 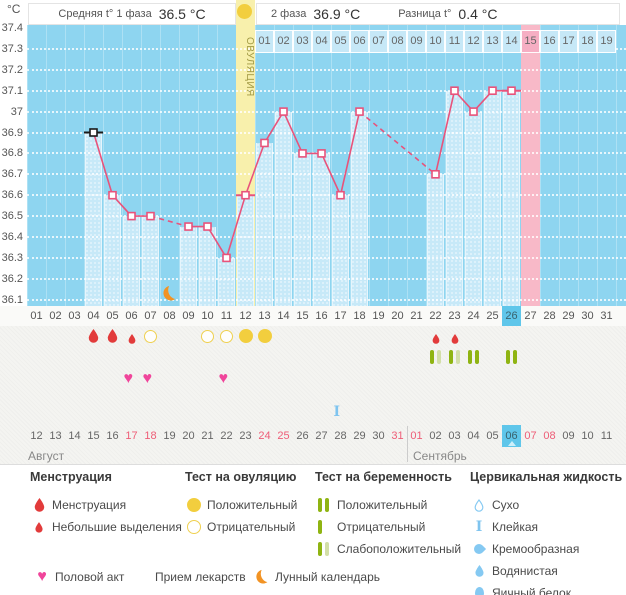 What do you see at coordinates (454, 41) in the screenshot?
I see `dpo-cell: 11` at bounding box center [454, 41].